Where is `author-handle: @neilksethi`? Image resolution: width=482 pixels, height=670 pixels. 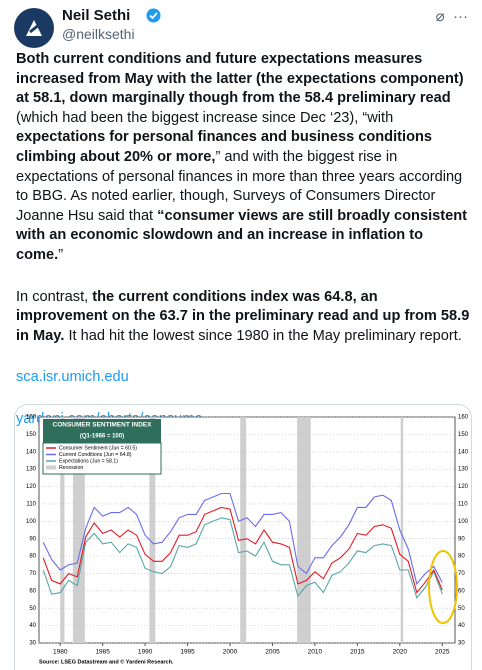 author-handle: @neilksethi is located at coordinates (98, 34).